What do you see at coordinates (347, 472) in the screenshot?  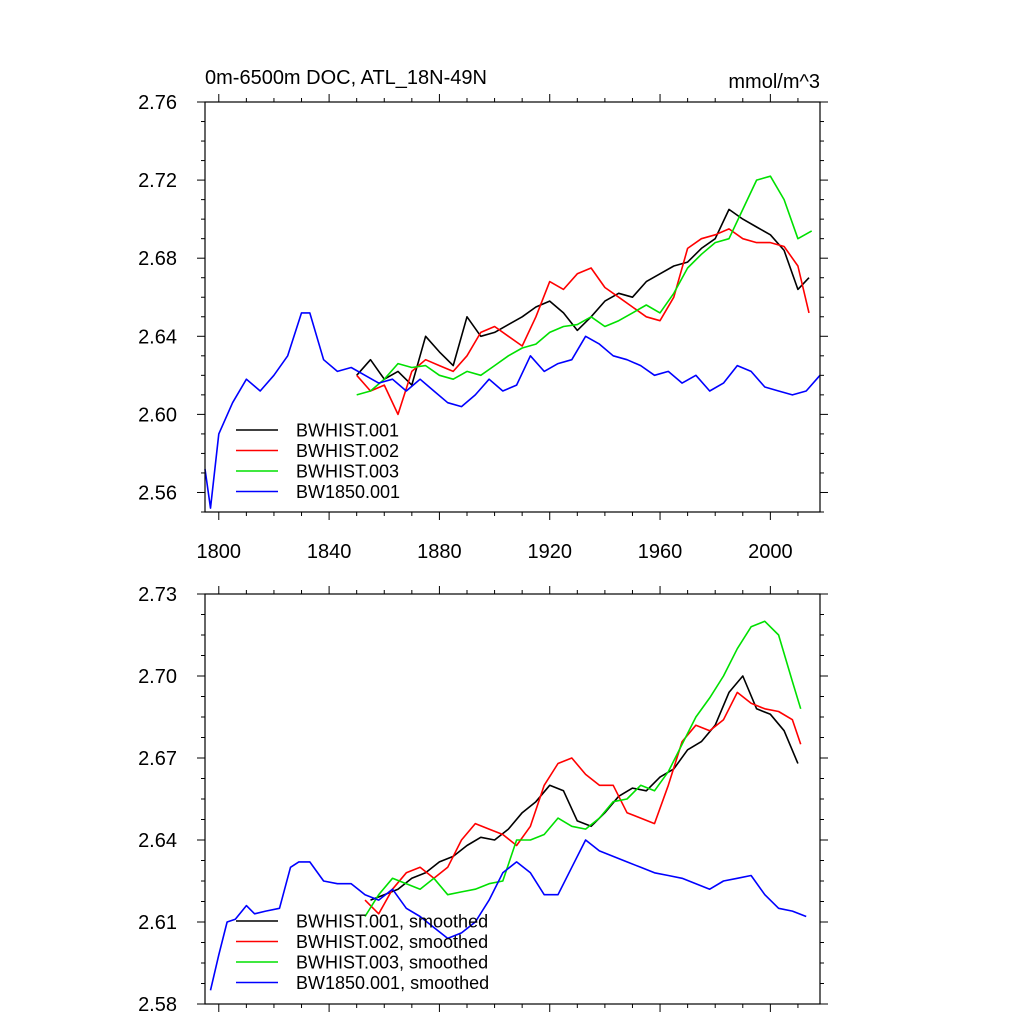 I see `legend-label: BWHIST.003` at bounding box center [347, 472].